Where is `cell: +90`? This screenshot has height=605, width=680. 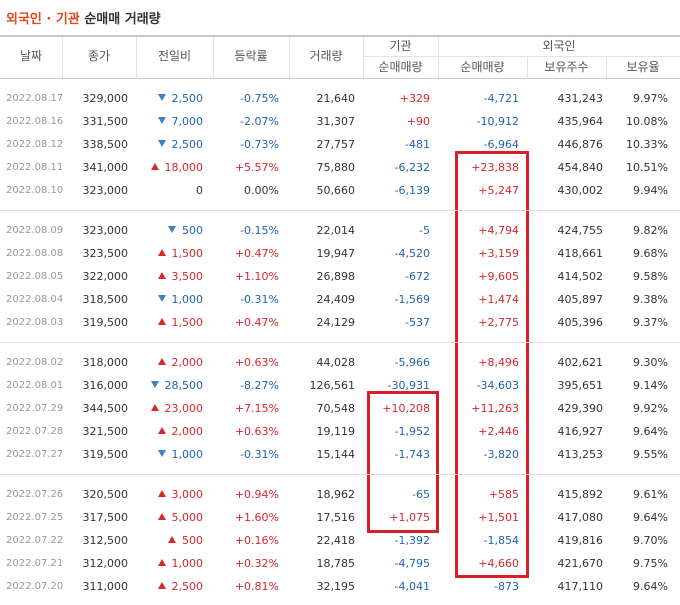
cell: +90 is located at coordinates (418, 121).